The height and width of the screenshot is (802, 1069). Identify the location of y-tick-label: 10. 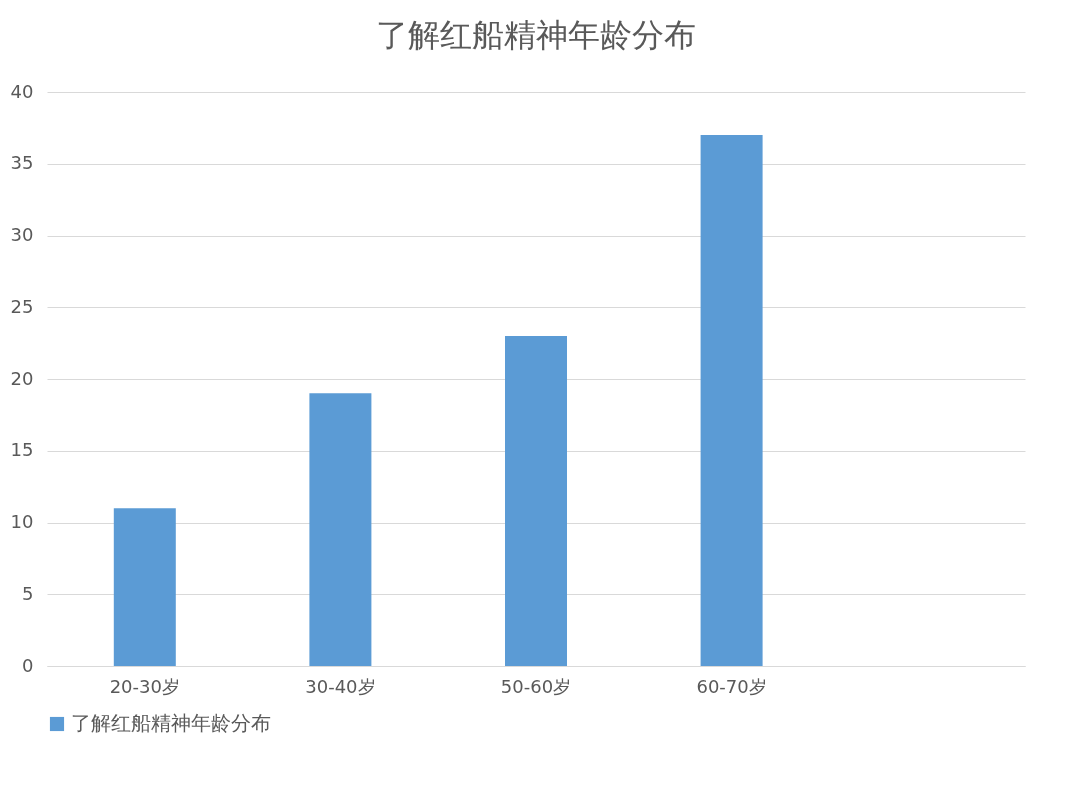
(22, 521).